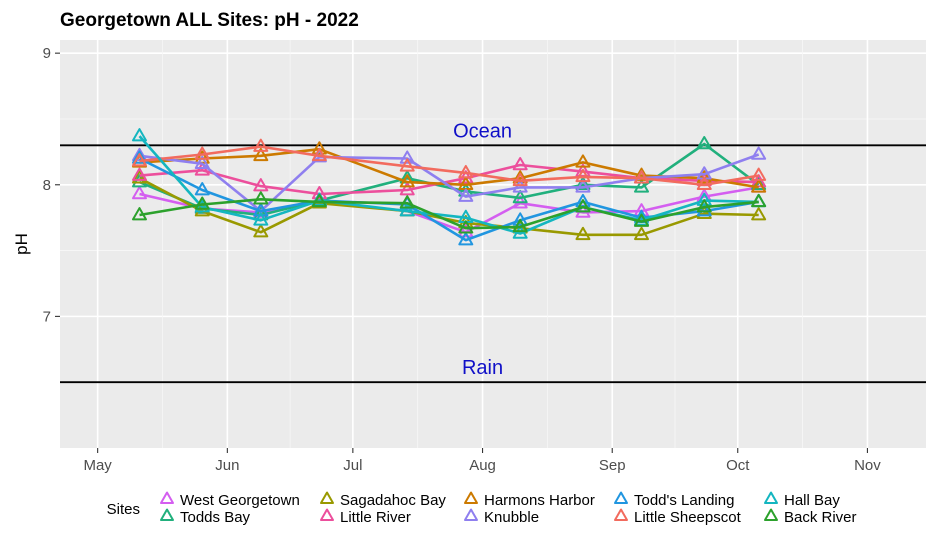  What do you see at coordinates (47, 185) in the screenshot?
I see `y-tick-label: 8` at bounding box center [47, 185].